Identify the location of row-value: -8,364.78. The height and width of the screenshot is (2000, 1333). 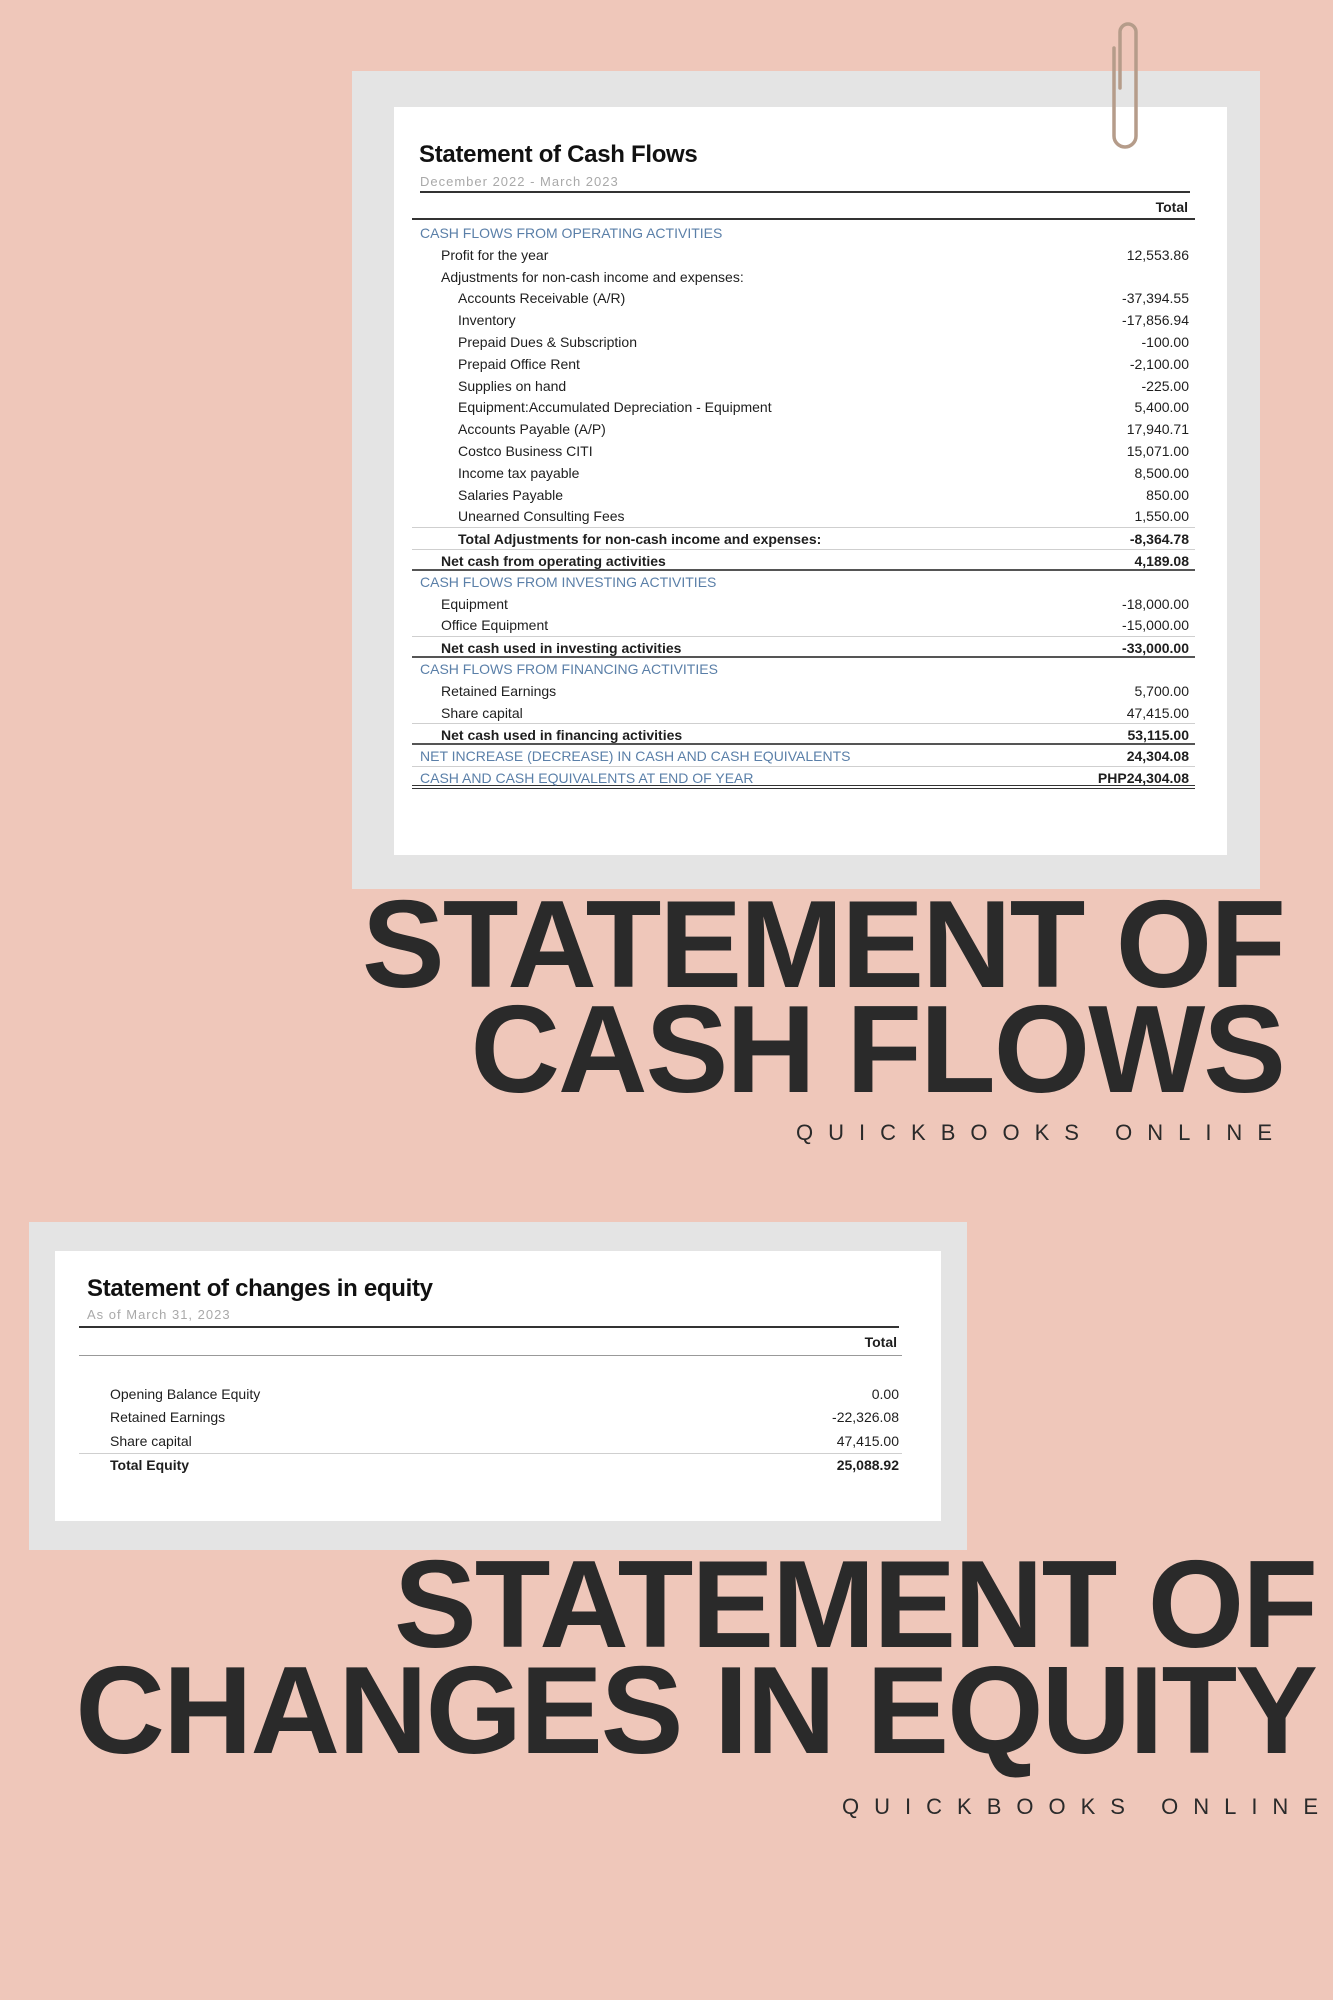
(1159, 539).